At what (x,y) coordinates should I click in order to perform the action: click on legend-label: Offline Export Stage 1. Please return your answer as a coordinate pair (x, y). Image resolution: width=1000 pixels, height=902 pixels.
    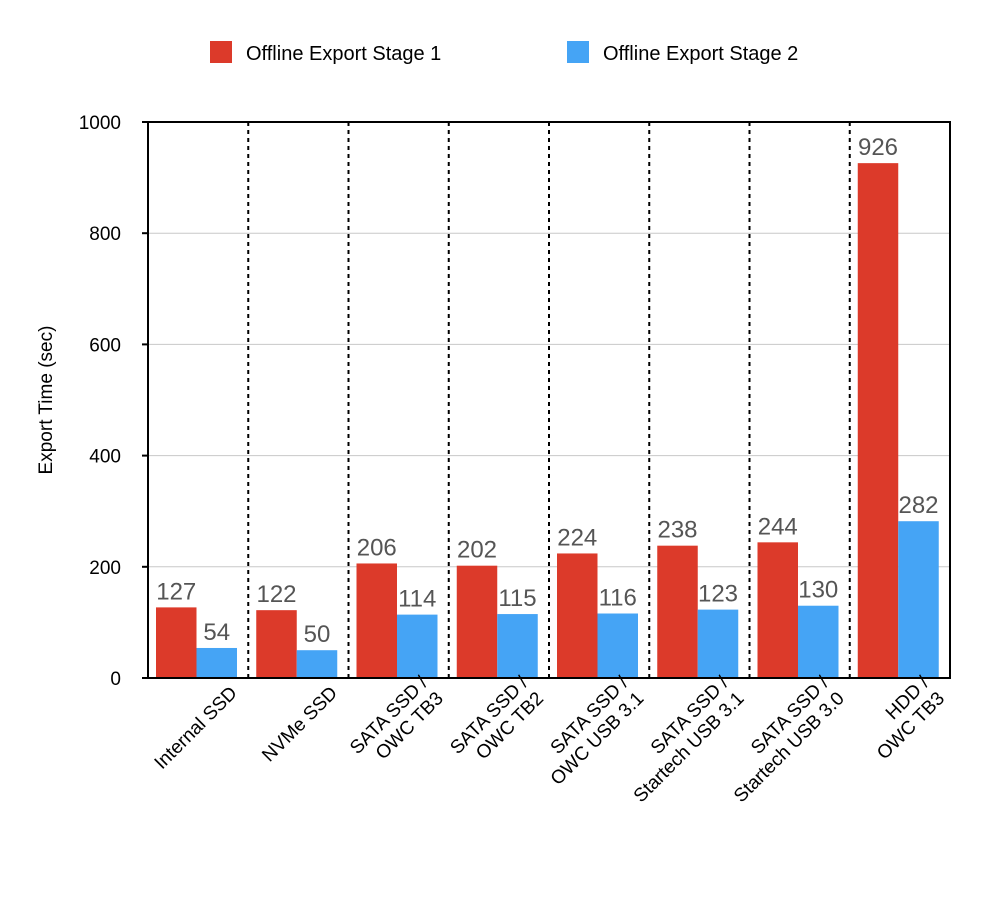
    Looking at the image, I should click on (343, 54).